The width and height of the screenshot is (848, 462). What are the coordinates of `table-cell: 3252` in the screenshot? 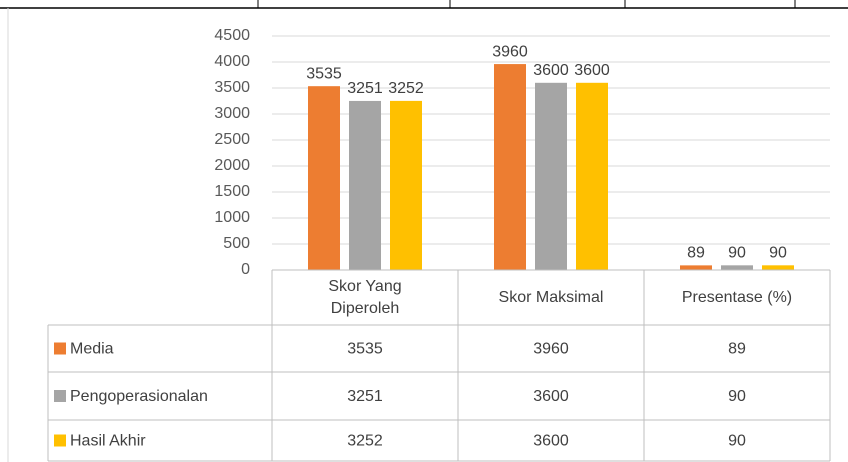 It's located at (365, 441).